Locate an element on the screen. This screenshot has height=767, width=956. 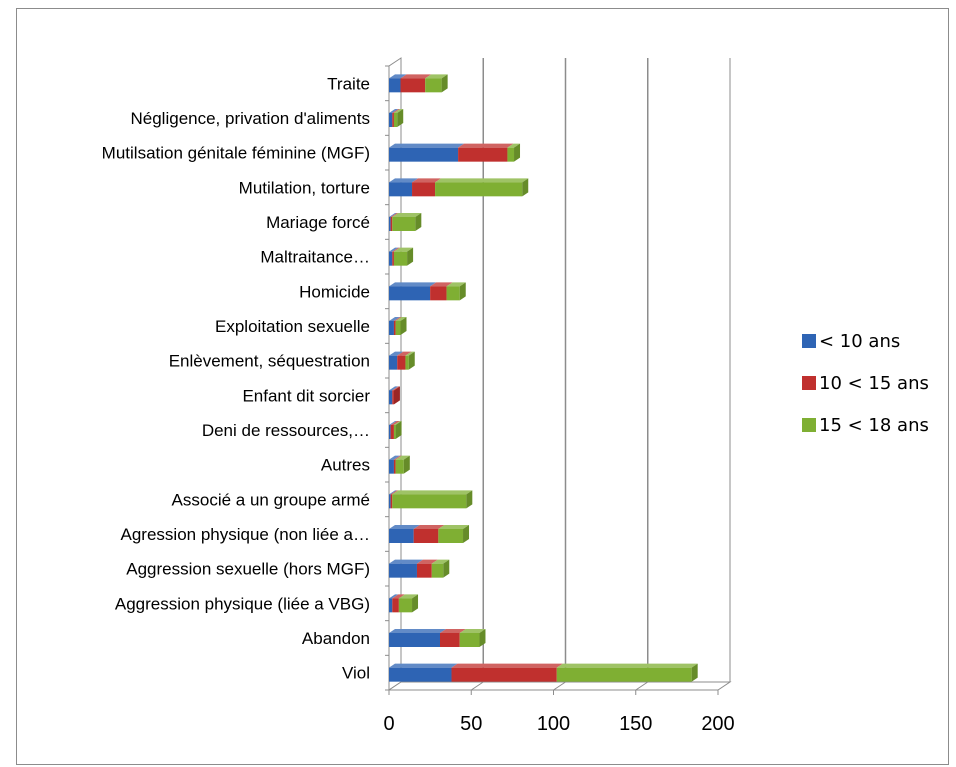
legend-item: < 10 ans is located at coordinates (851, 341).